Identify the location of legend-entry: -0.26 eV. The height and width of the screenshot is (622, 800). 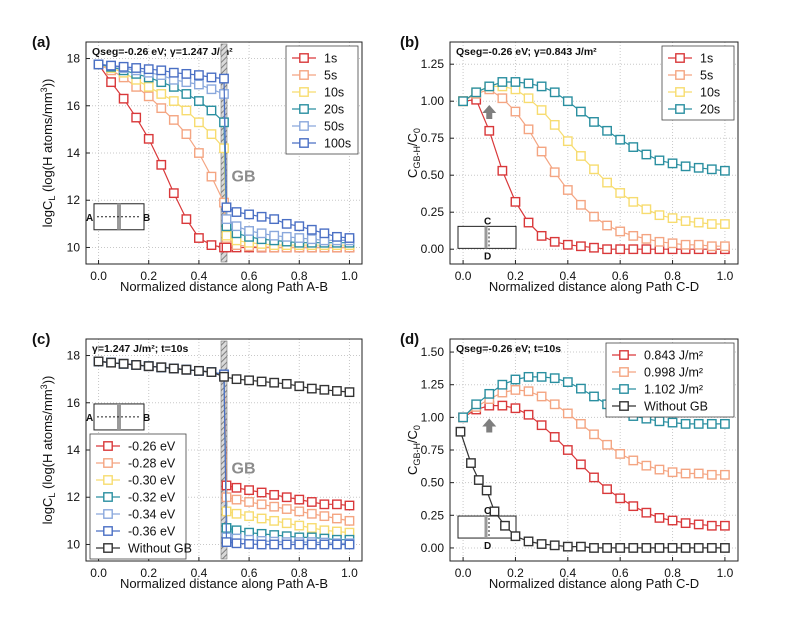
(152, 447).